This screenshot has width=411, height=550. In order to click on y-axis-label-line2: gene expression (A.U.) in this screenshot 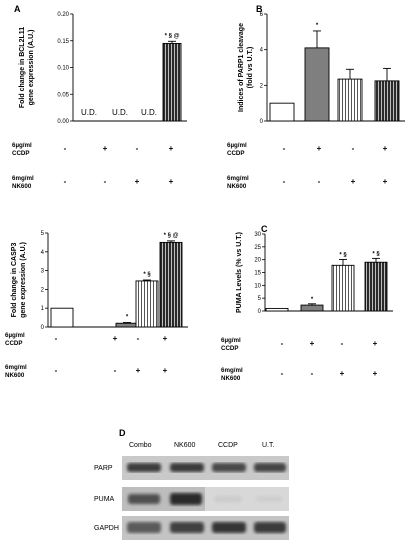, I will do `click(31, 68)`.